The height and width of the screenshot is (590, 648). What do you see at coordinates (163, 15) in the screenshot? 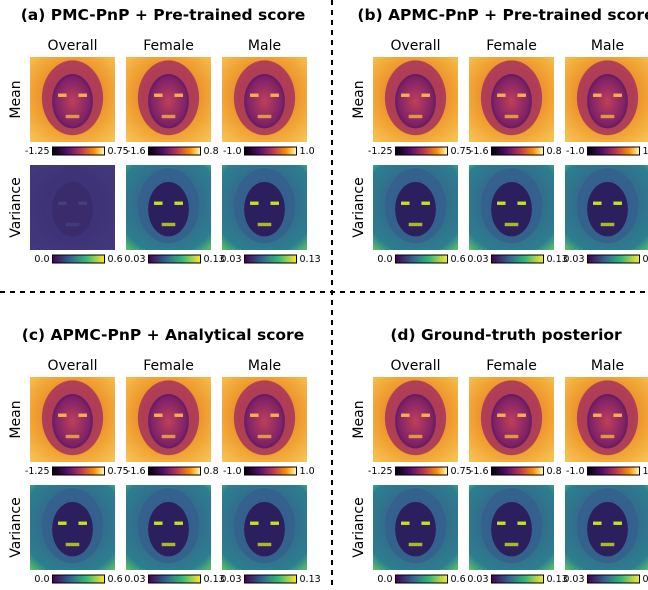
I see `panel-title: (a) PMC-PnP + Pre-trained score` at bounding box center [163, 15].